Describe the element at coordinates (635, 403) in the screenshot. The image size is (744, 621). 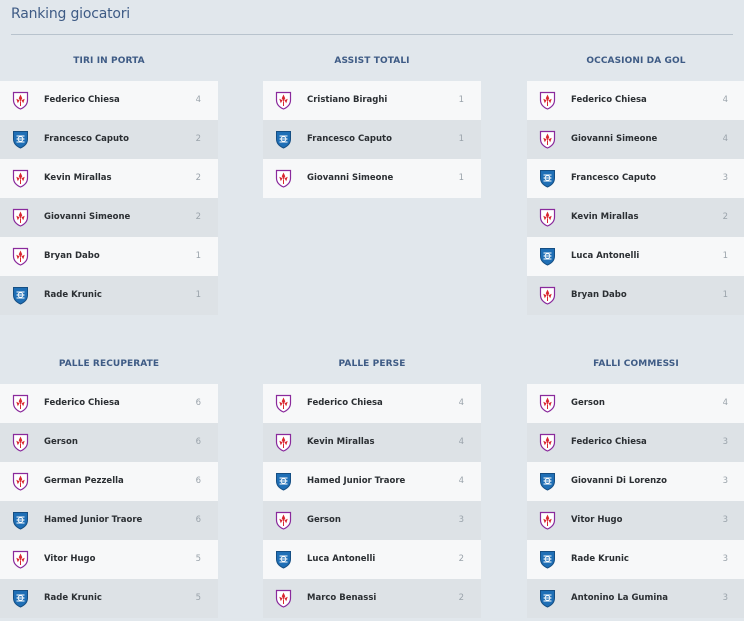
I see `player-row: Gerson 4` at that location.